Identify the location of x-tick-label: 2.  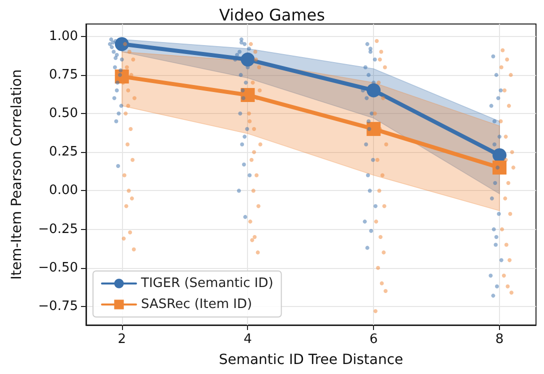
(122, 339).